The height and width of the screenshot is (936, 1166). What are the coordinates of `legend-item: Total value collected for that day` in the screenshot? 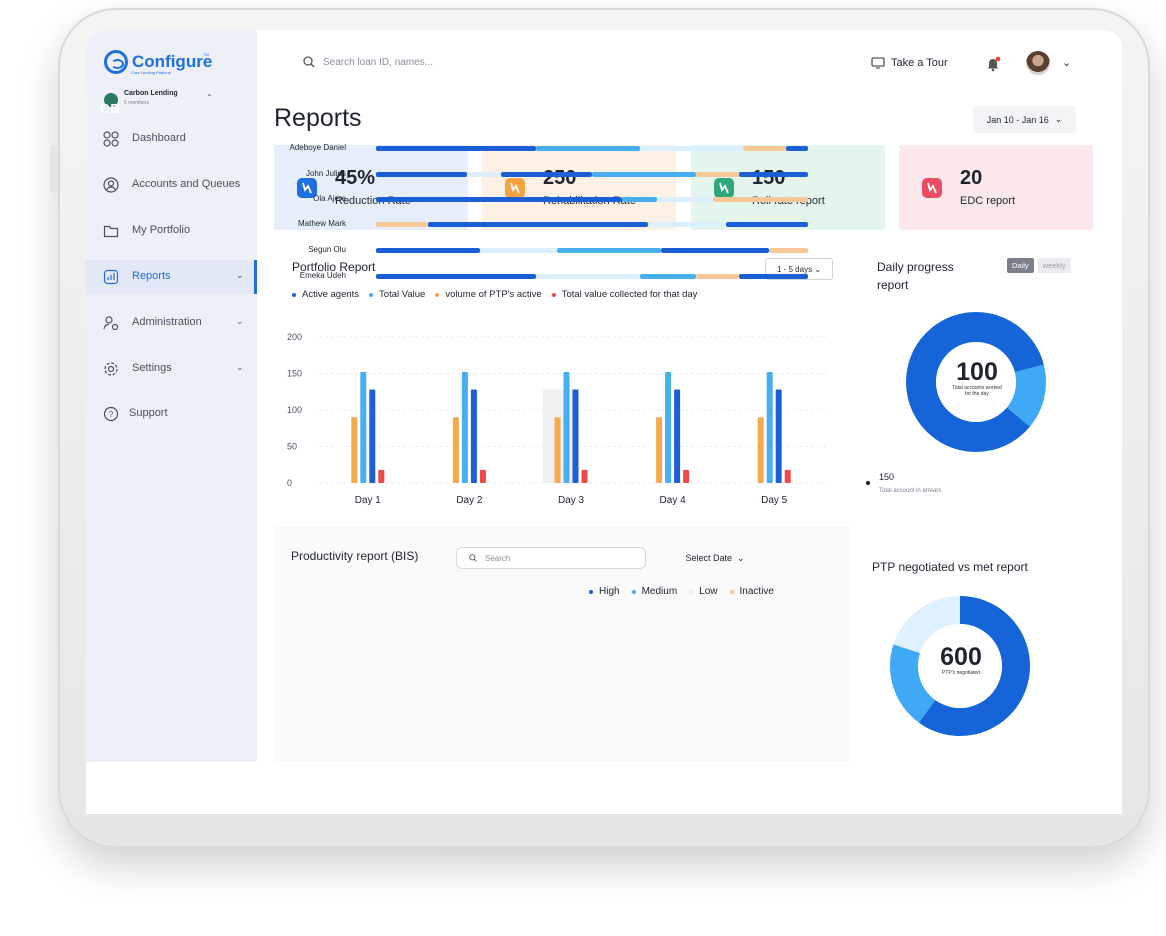 It's located at (624, 294).